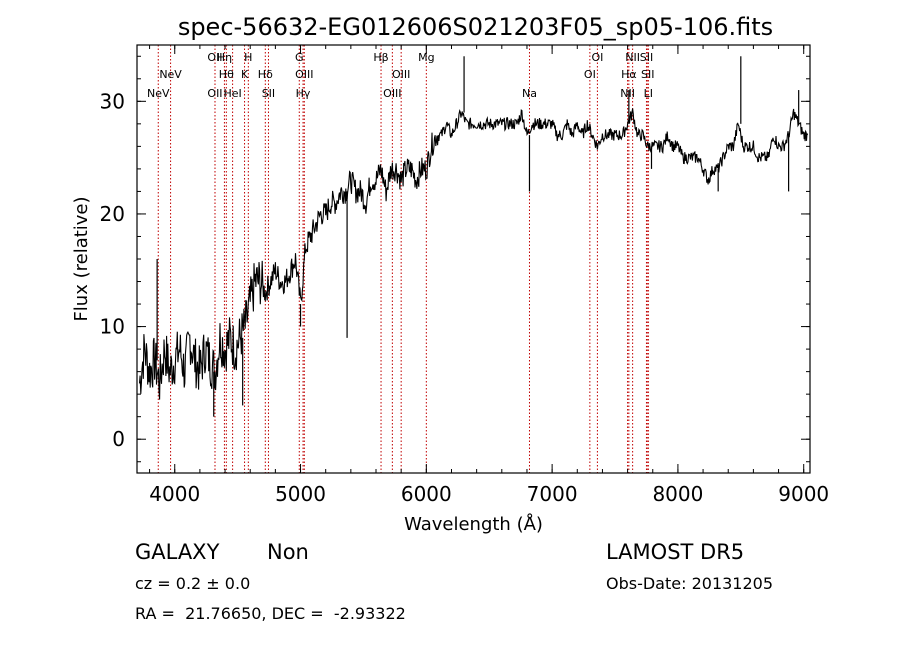 Image resolution: width=900 pixels, height=649 pixels. Describe the element at coordinates (426, 57) in the screenshot. I see `line-label: Mg` at that location.